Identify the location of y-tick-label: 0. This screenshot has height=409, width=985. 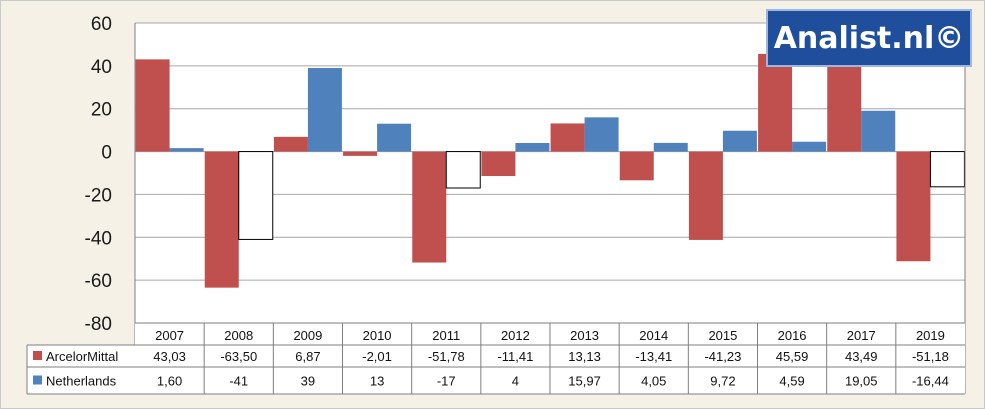
(106, 153).